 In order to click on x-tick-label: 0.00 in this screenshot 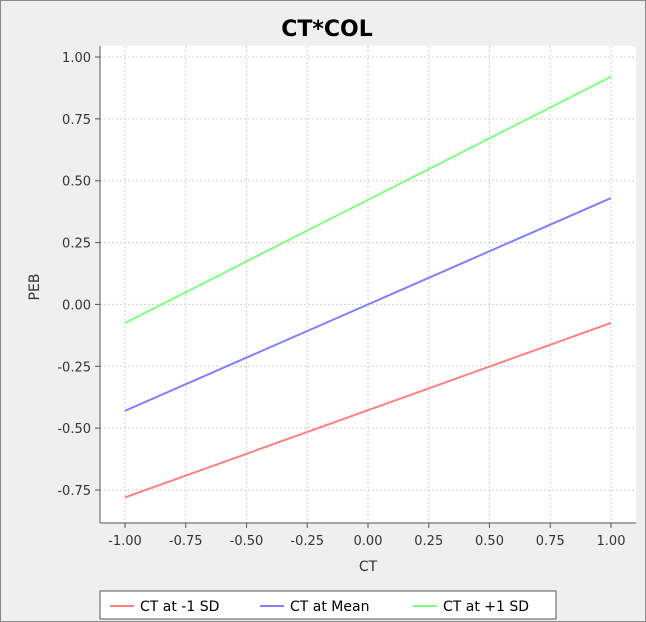, I will do `click(368, 541)`.